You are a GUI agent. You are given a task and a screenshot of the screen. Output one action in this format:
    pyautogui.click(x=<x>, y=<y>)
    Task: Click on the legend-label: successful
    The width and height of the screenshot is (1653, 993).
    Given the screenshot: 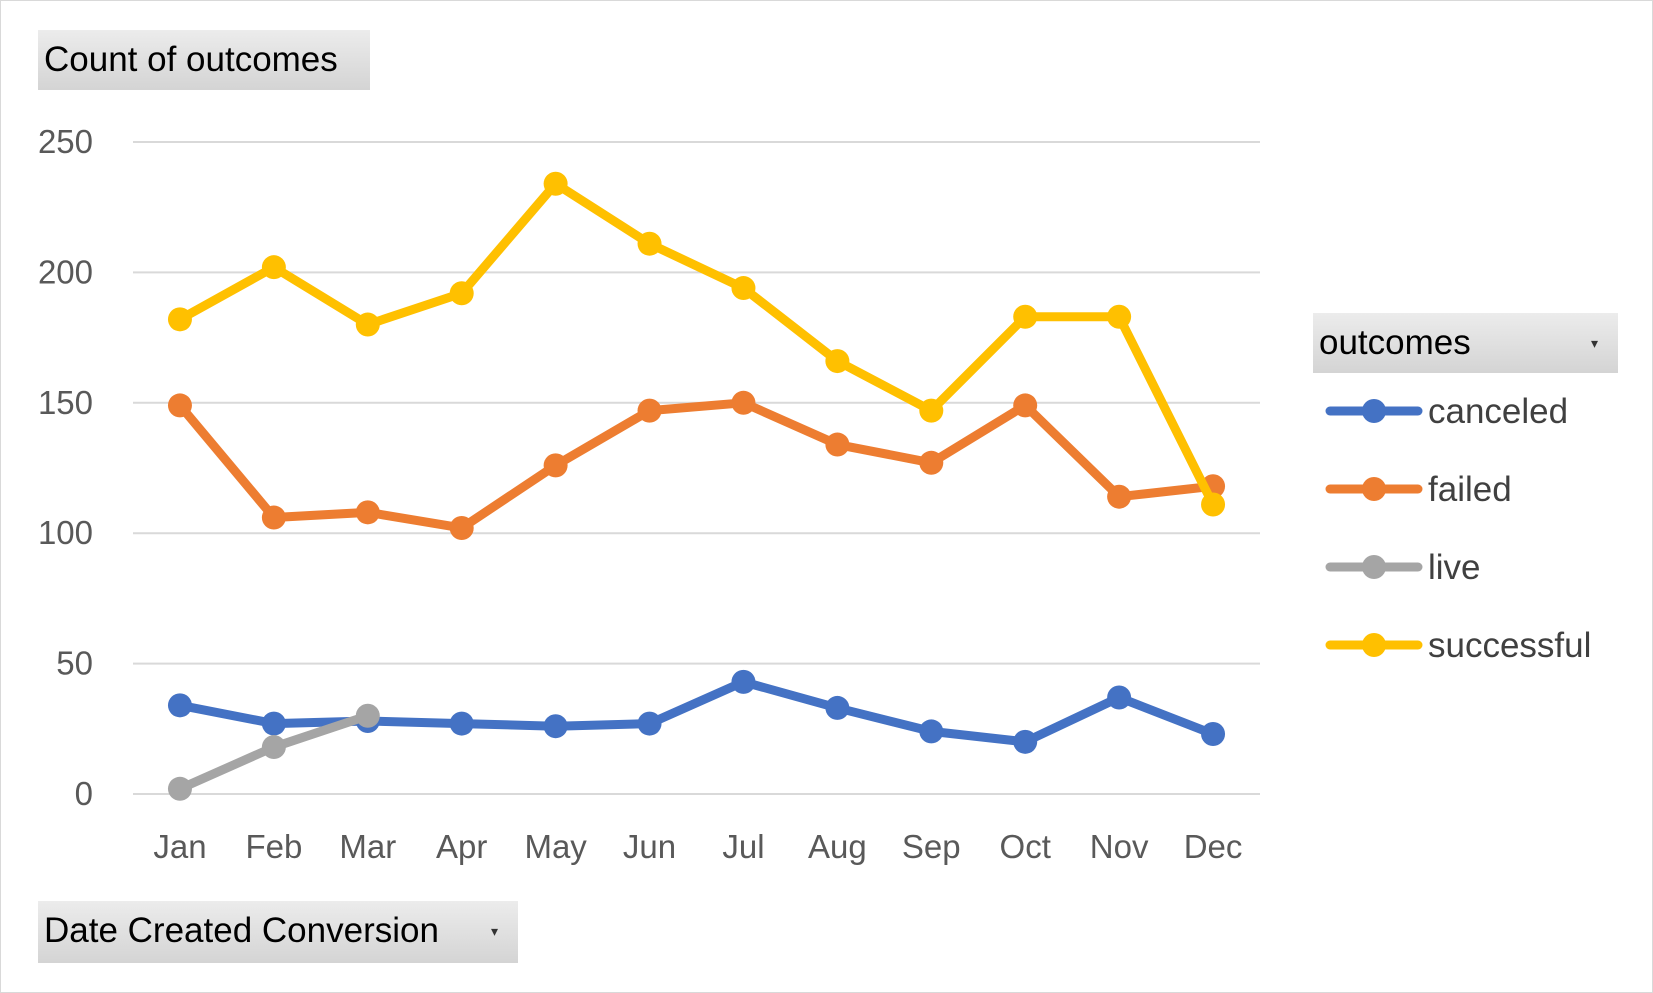 What is the action you would take?
    pyautogui.click(x=1509, y=645)
    